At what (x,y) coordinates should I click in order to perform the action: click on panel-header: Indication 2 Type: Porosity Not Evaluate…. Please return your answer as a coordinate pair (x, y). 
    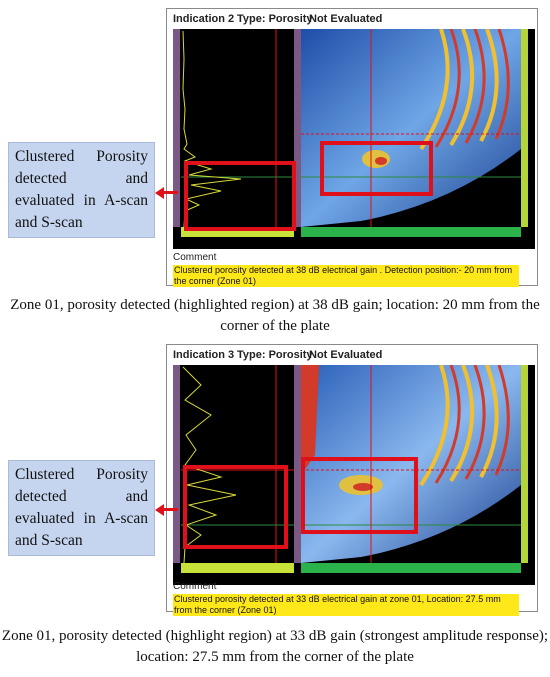
    Looking at the image, I should click on (352, 19).